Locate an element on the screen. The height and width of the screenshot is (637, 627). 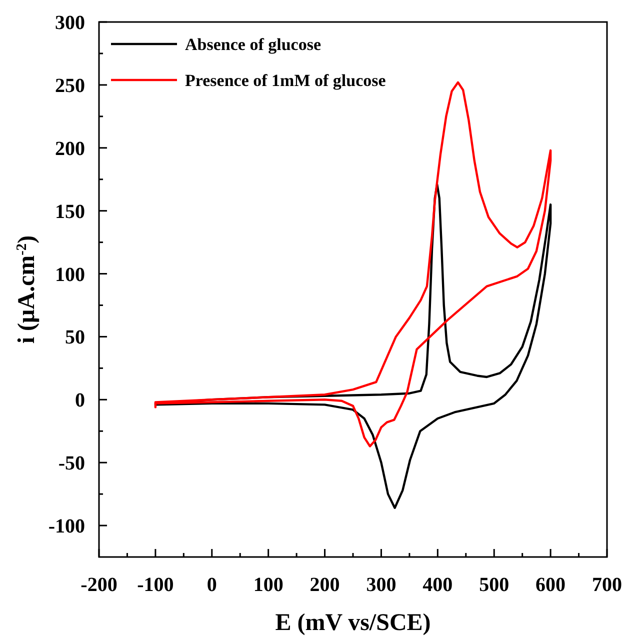
y-tick-label: -50 is located at coordinates (71, 463).